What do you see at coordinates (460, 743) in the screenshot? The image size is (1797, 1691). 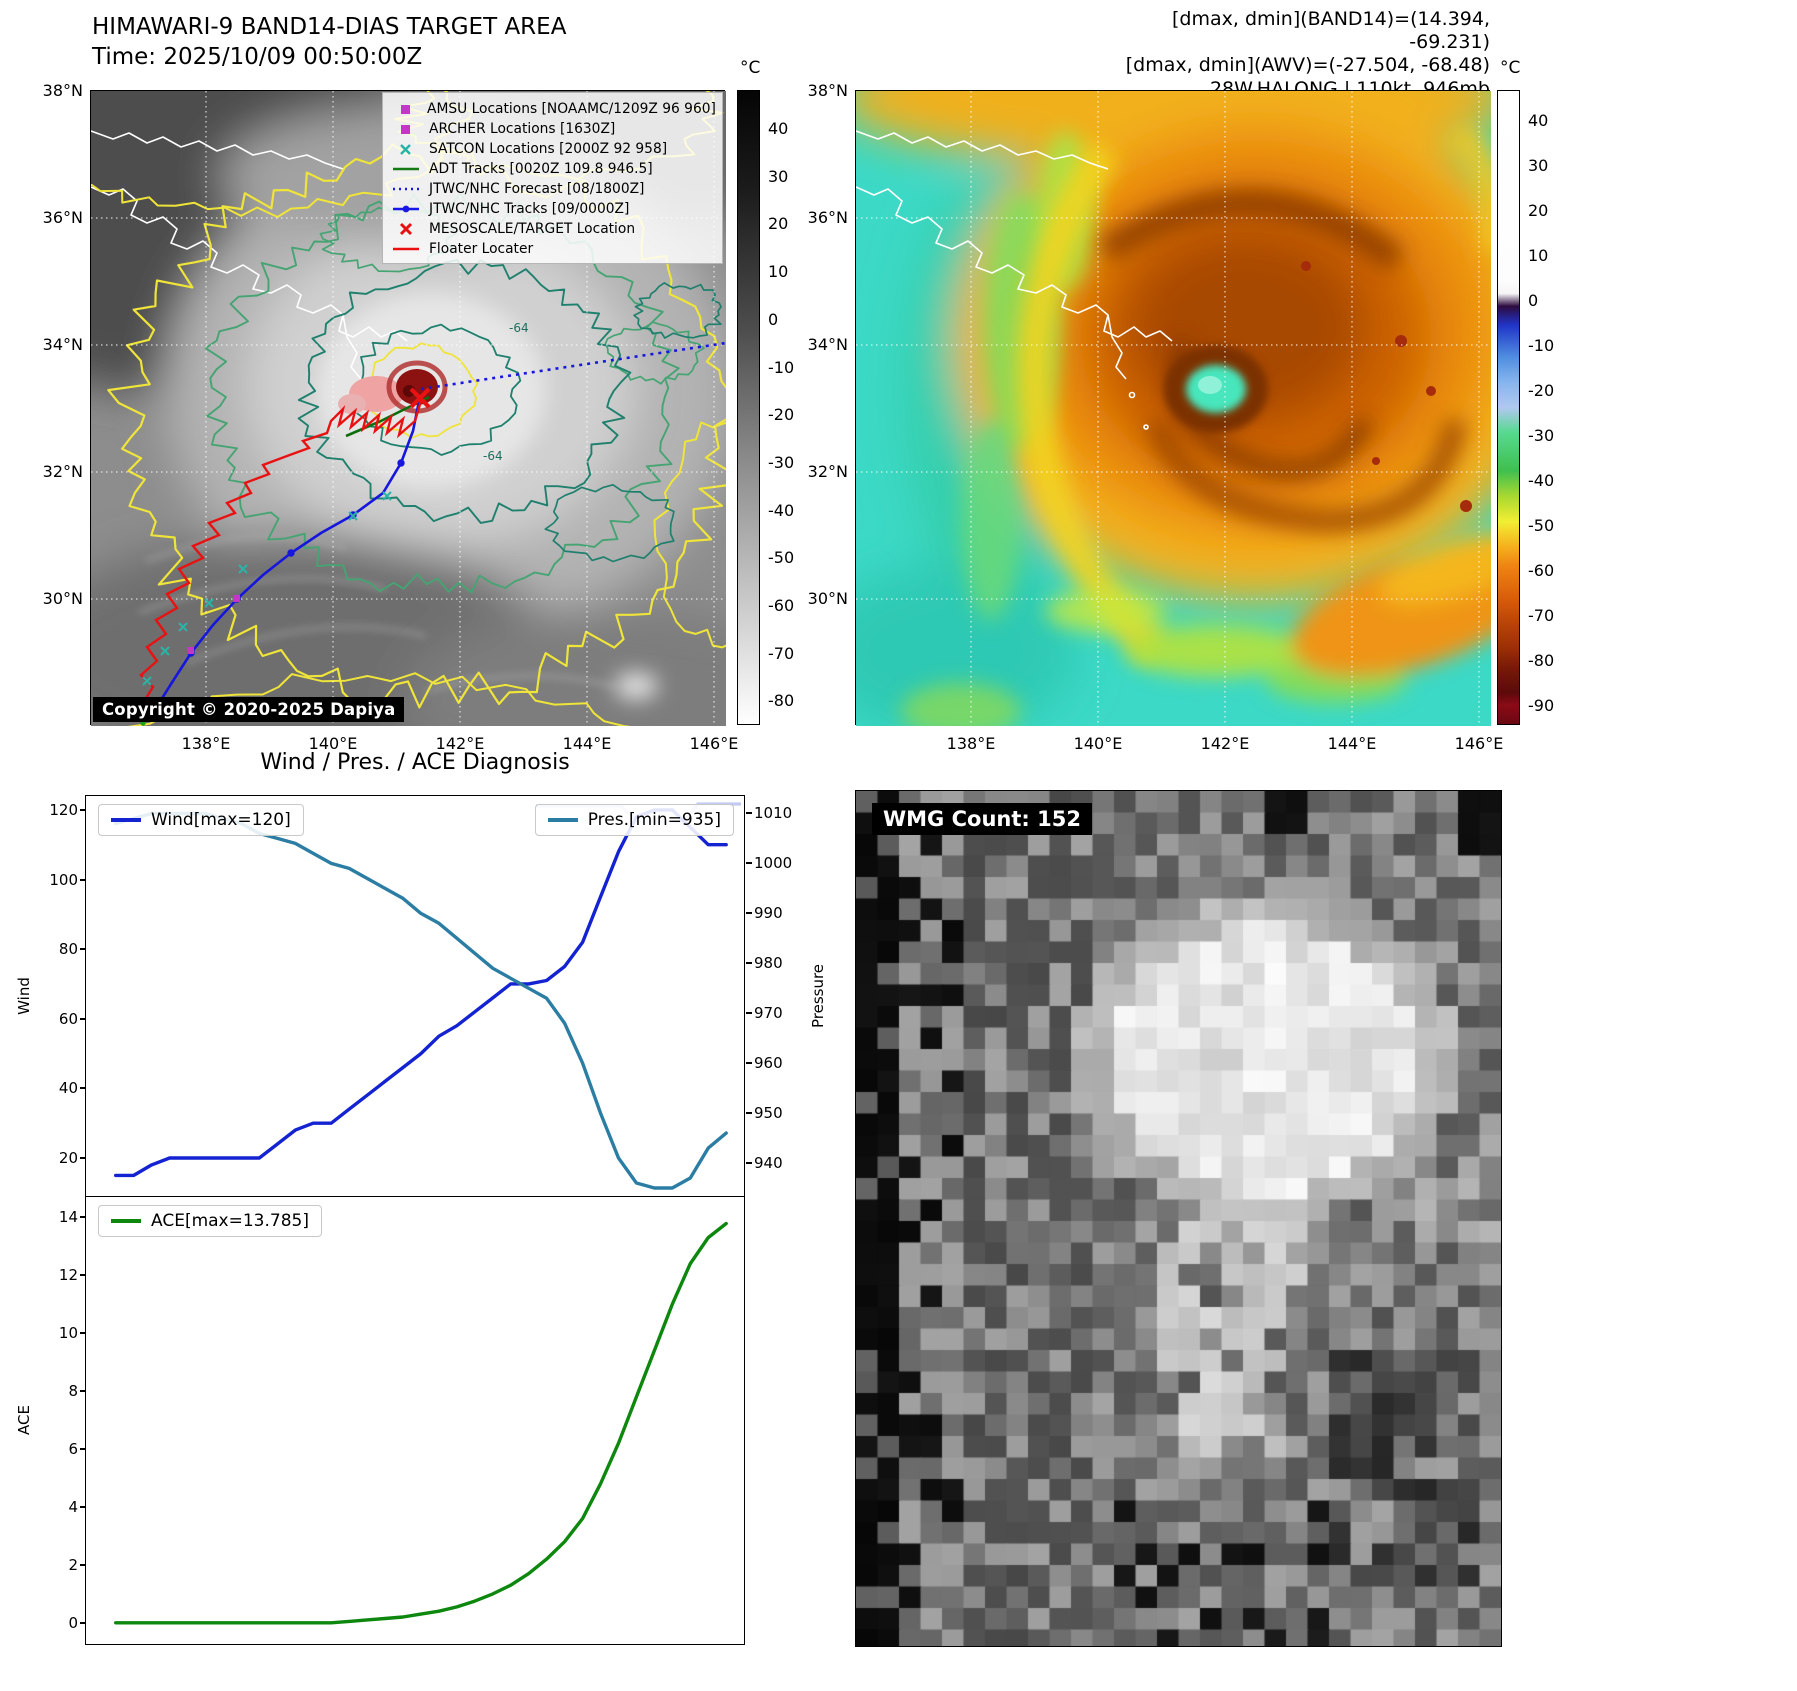 I see `lon-tick-label: 142°E` at bounding box center [460, 743].